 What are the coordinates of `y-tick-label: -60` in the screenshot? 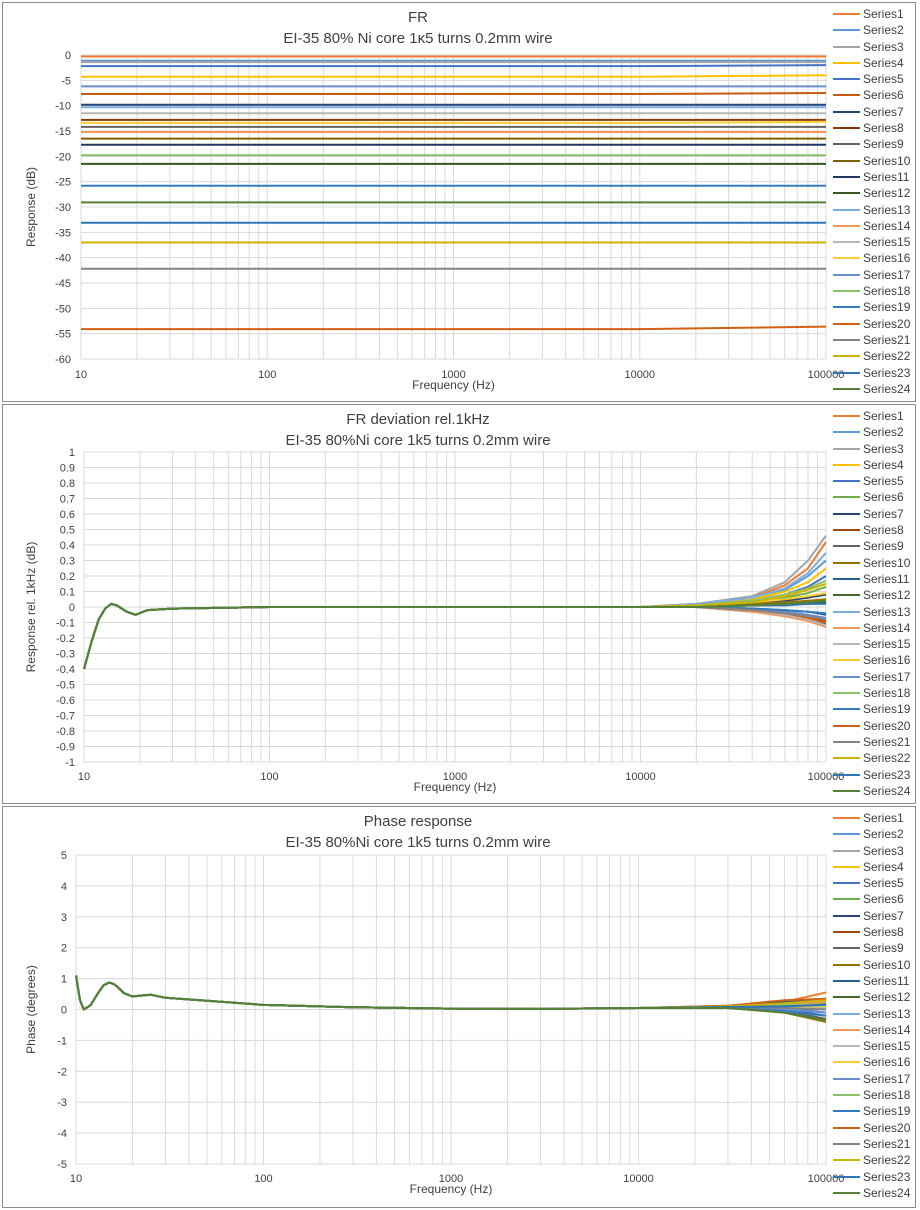 It's located at (63, 360).